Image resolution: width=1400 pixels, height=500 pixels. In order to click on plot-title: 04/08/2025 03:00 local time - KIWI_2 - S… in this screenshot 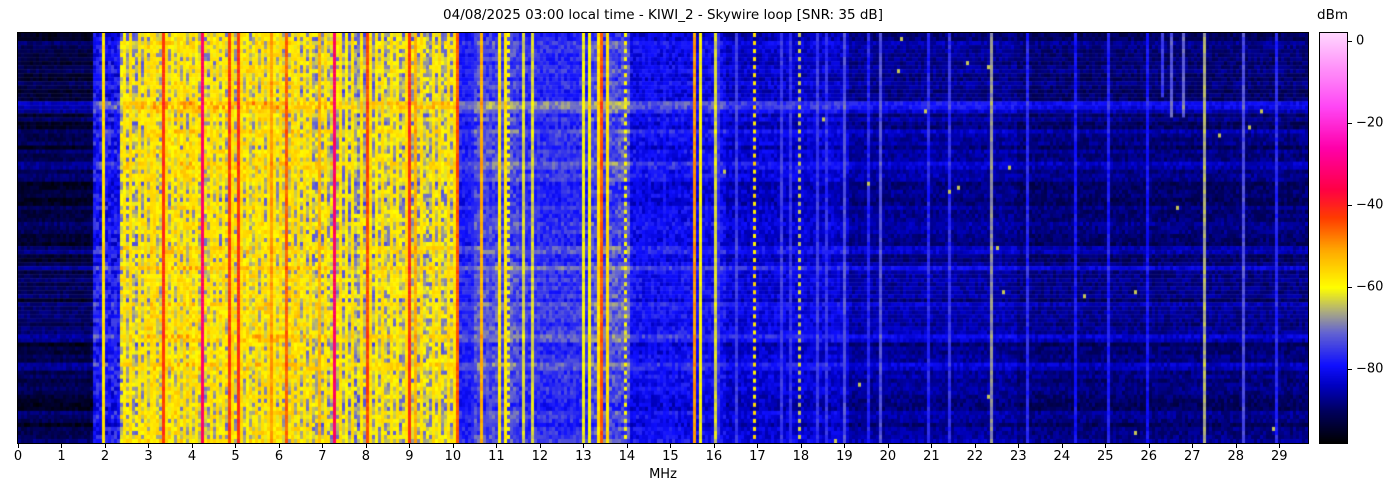, I will do `click(663, 15)`.